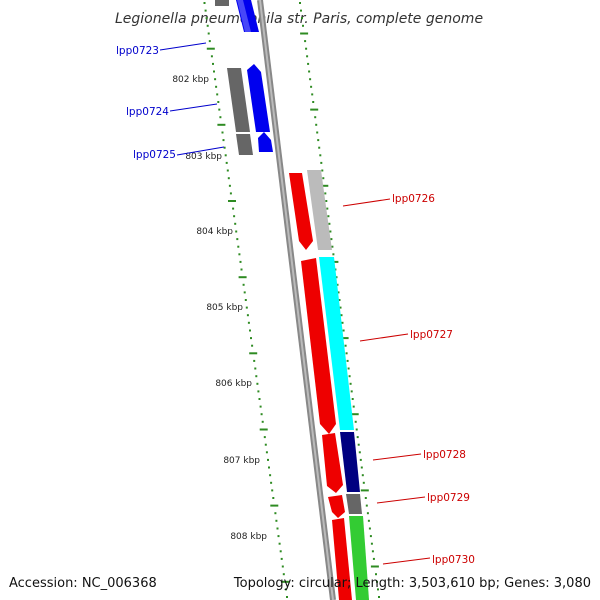 The height and width of the screenshot is (600, 600). Describe the element at coordinates (258, 98) in the screenshot. I see `gene-lpp0724-cds` at that location.